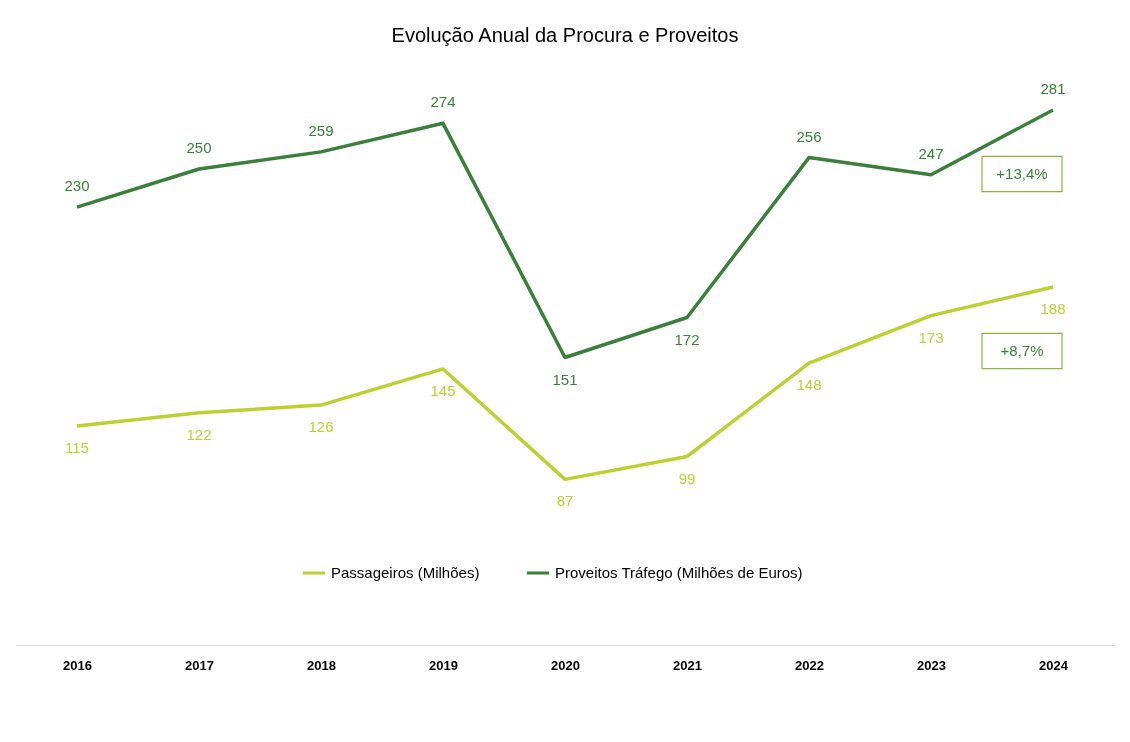 This screenshot has height=742, width=1130. I want to click on legend-label: Passageiros (Milhões), so click(405, 572).